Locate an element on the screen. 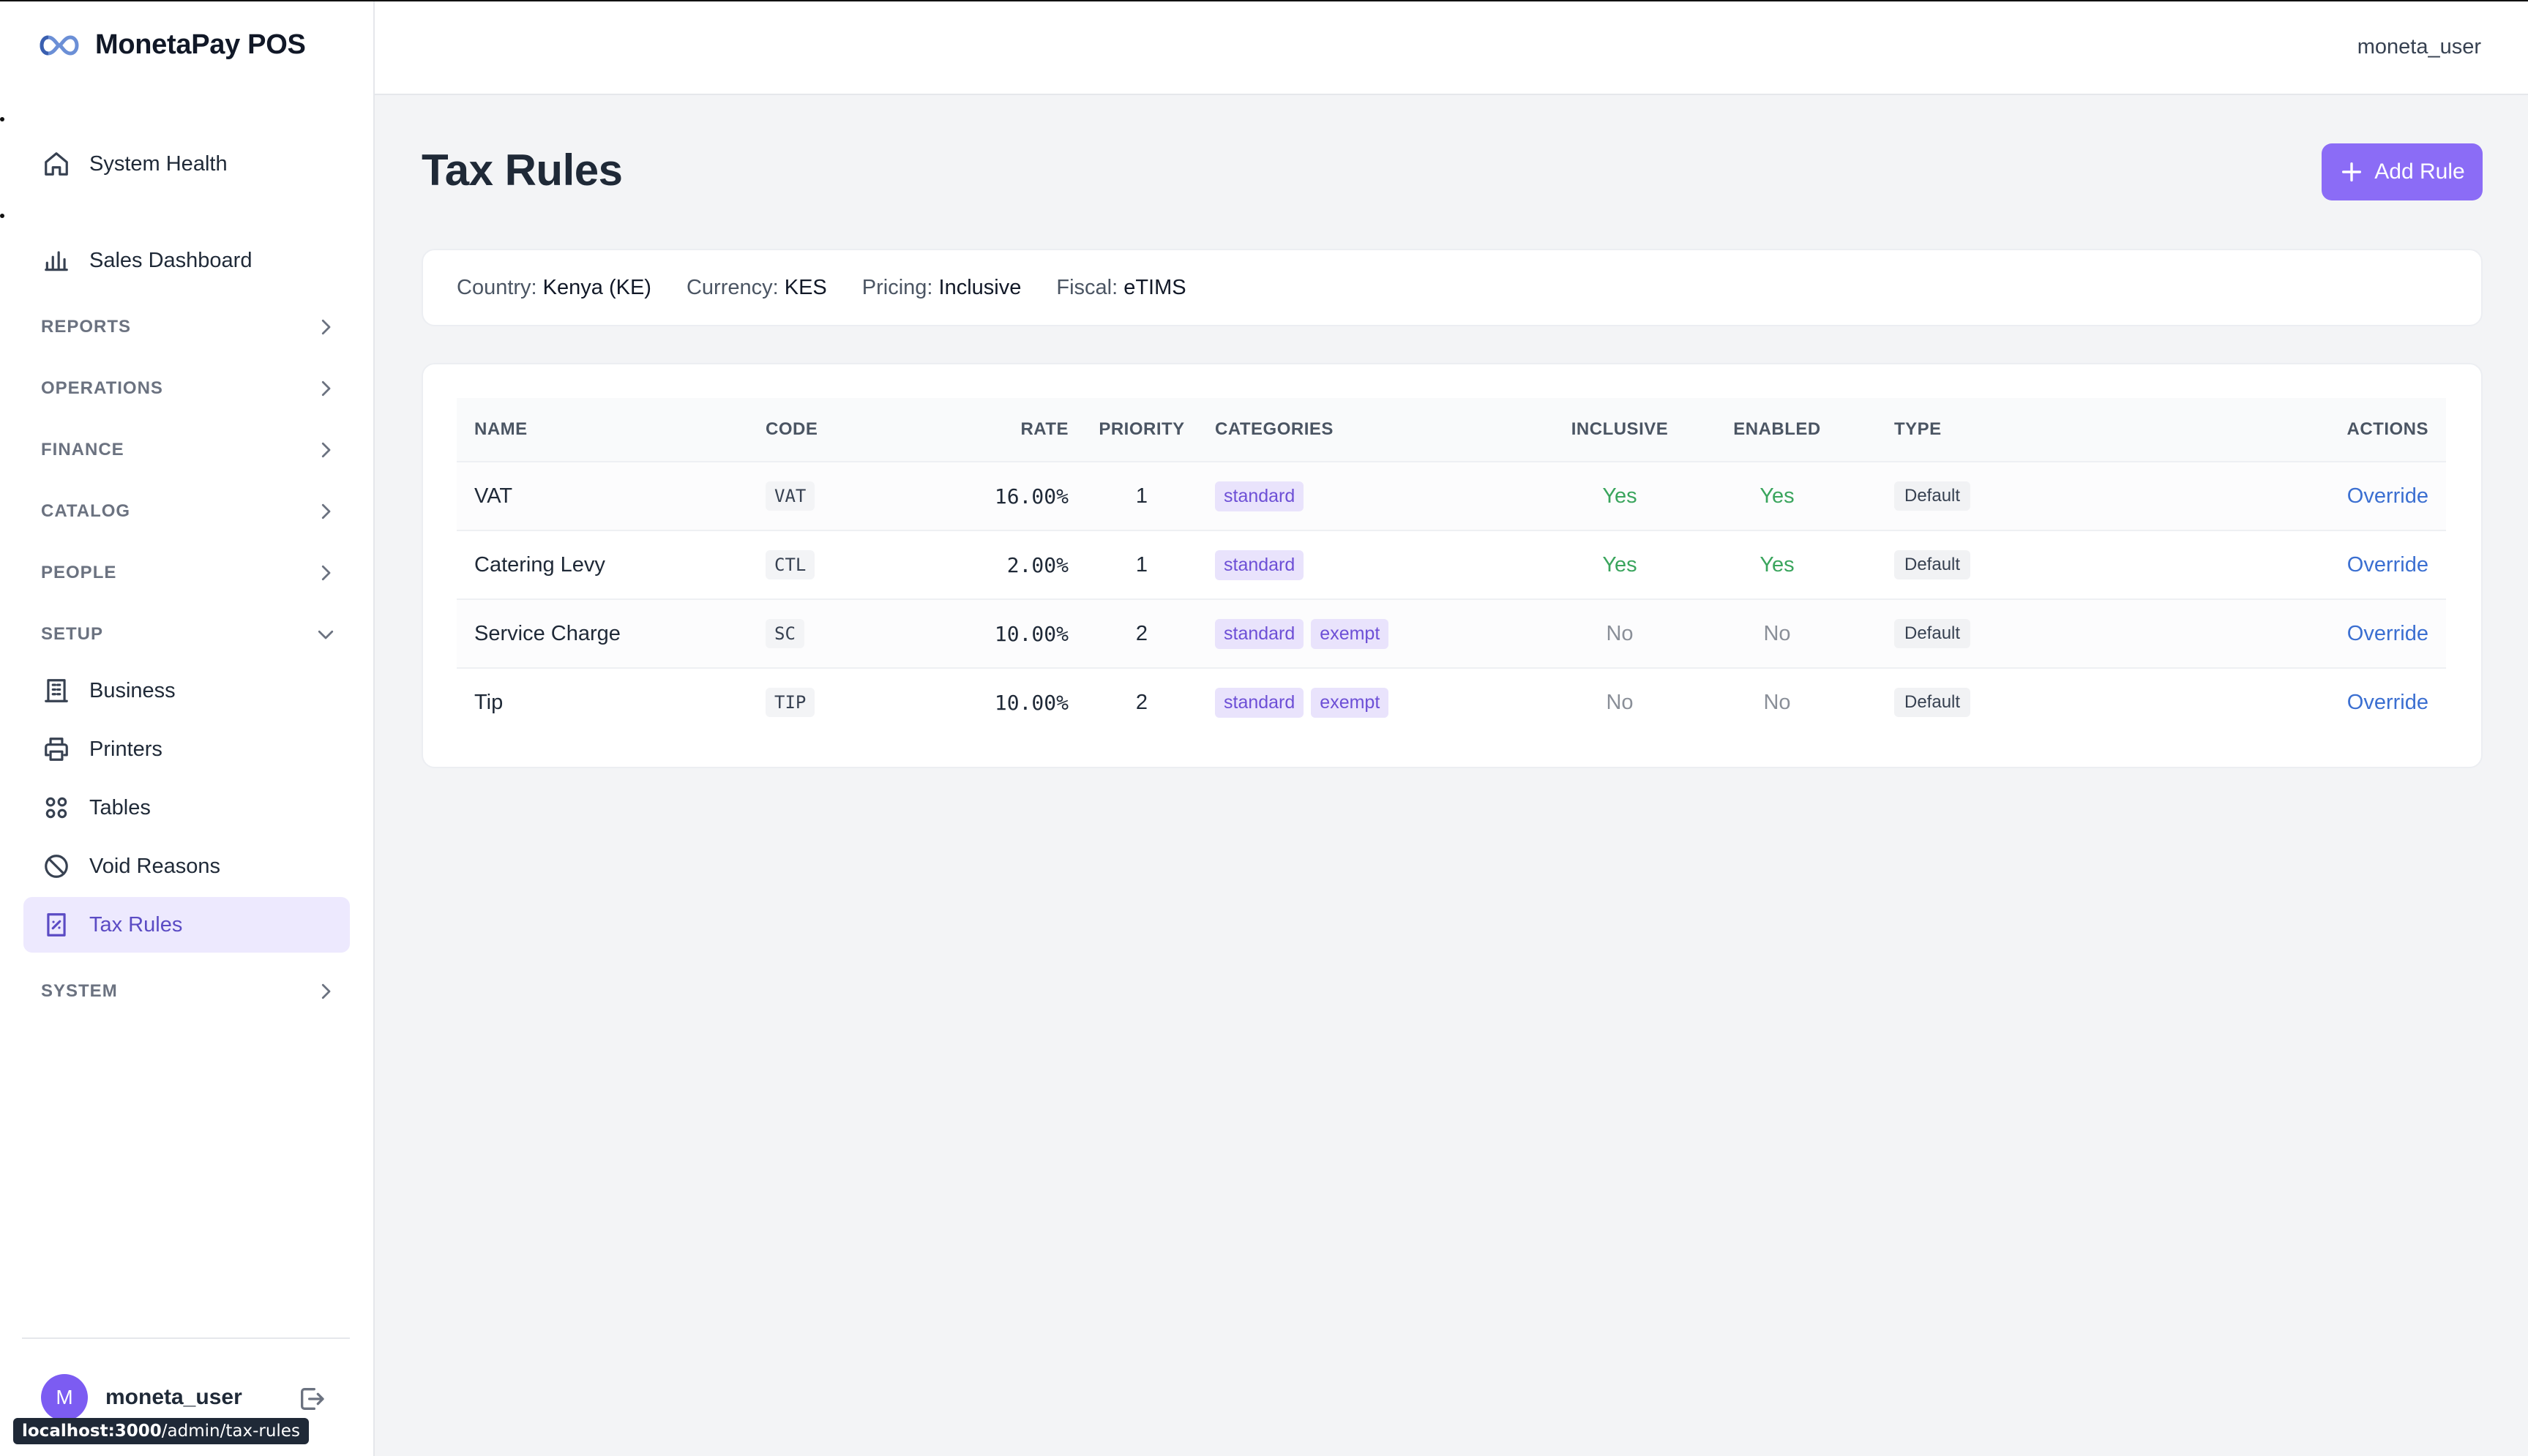 The width and height of the screenshot is (2528, 1456). plus-icon is located at coordinates (2352, 172).